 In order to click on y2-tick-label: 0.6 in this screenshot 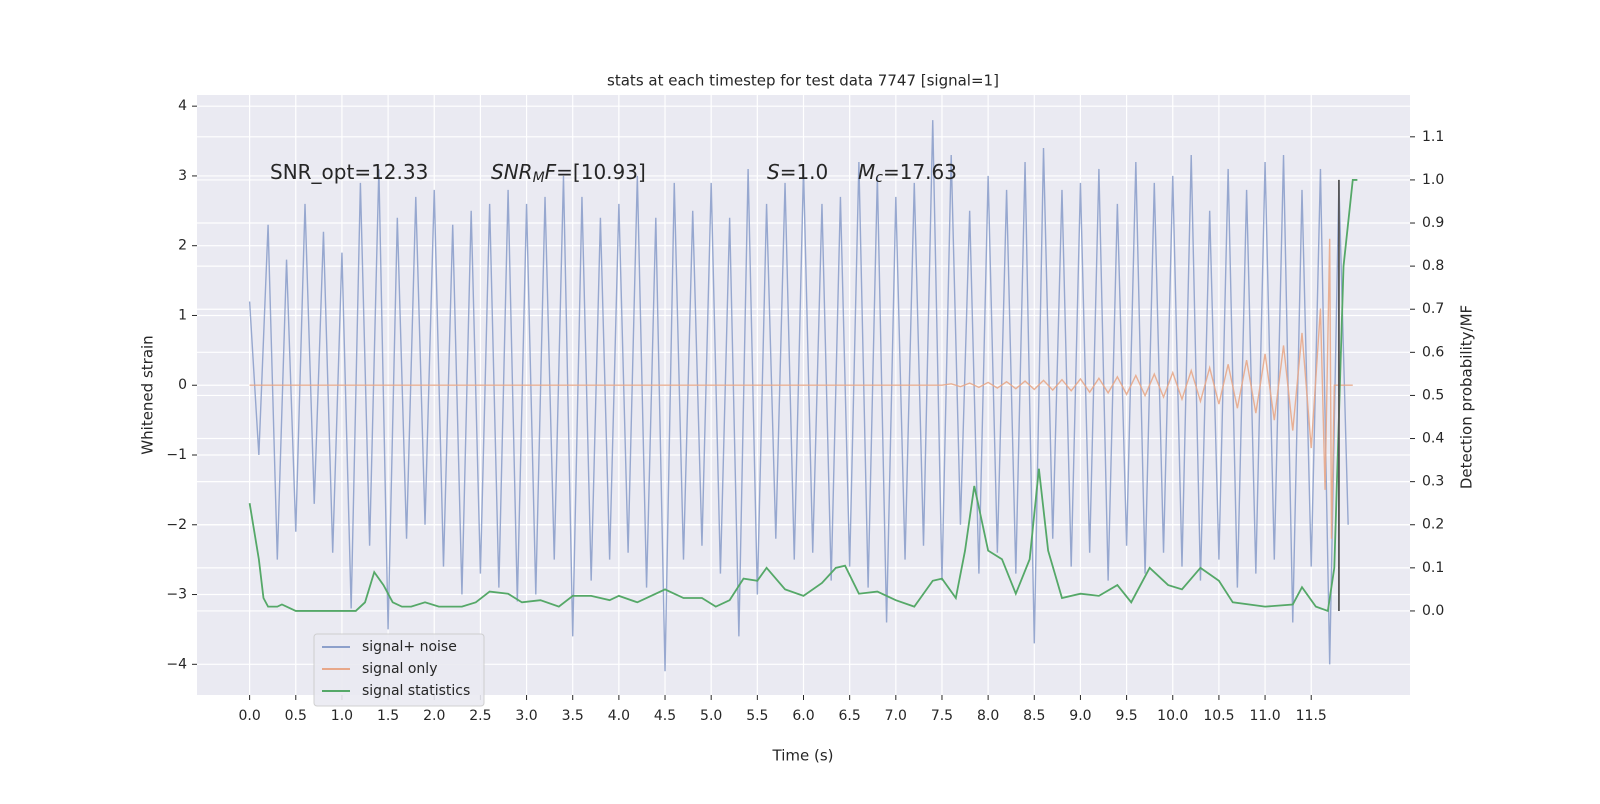, I will do `click(1433, 352)`.